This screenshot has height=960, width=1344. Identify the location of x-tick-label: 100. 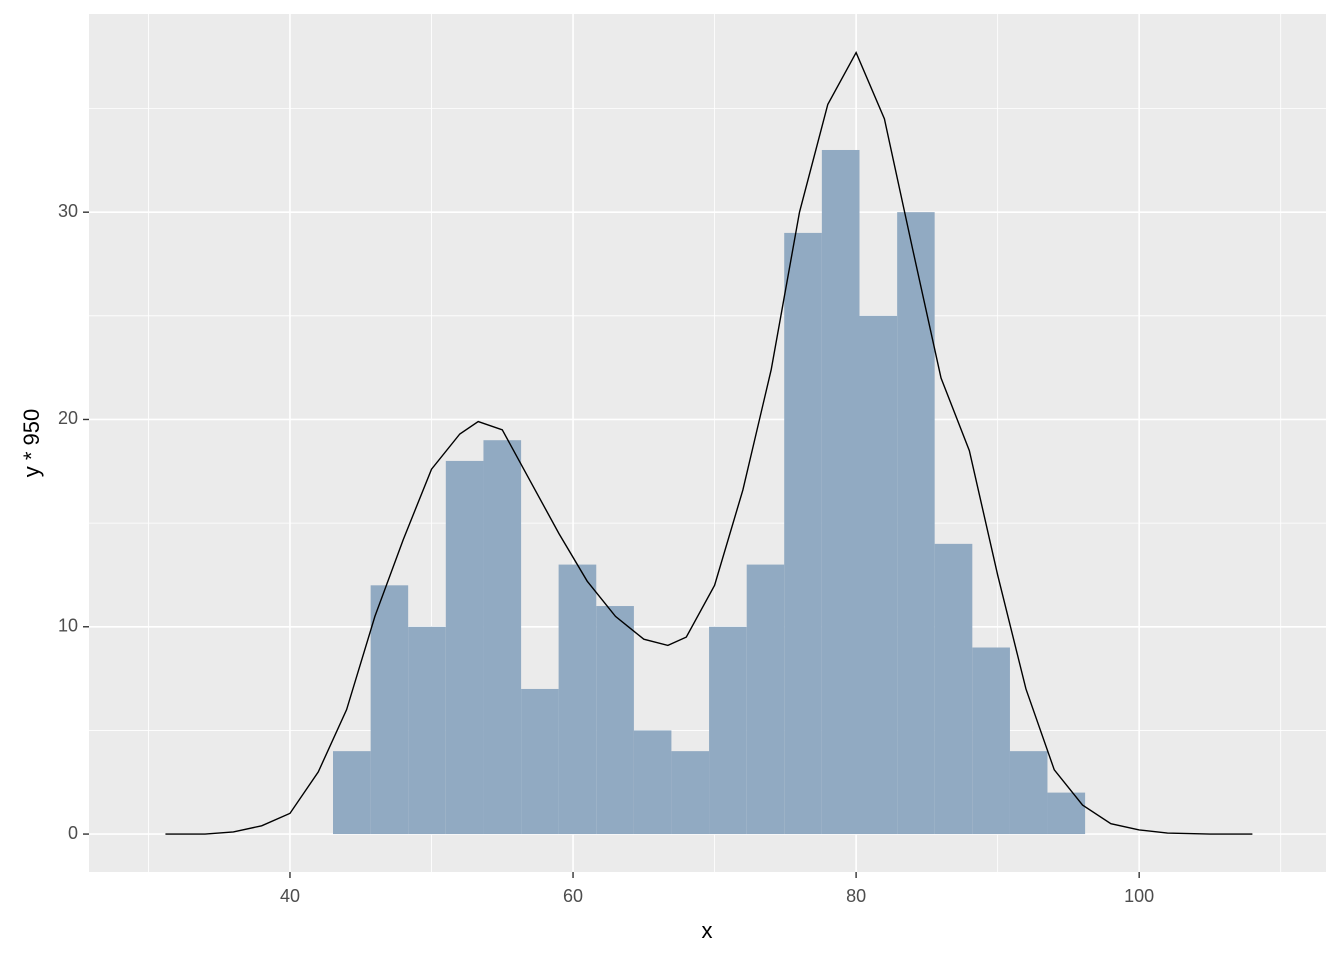
(1139, 896).